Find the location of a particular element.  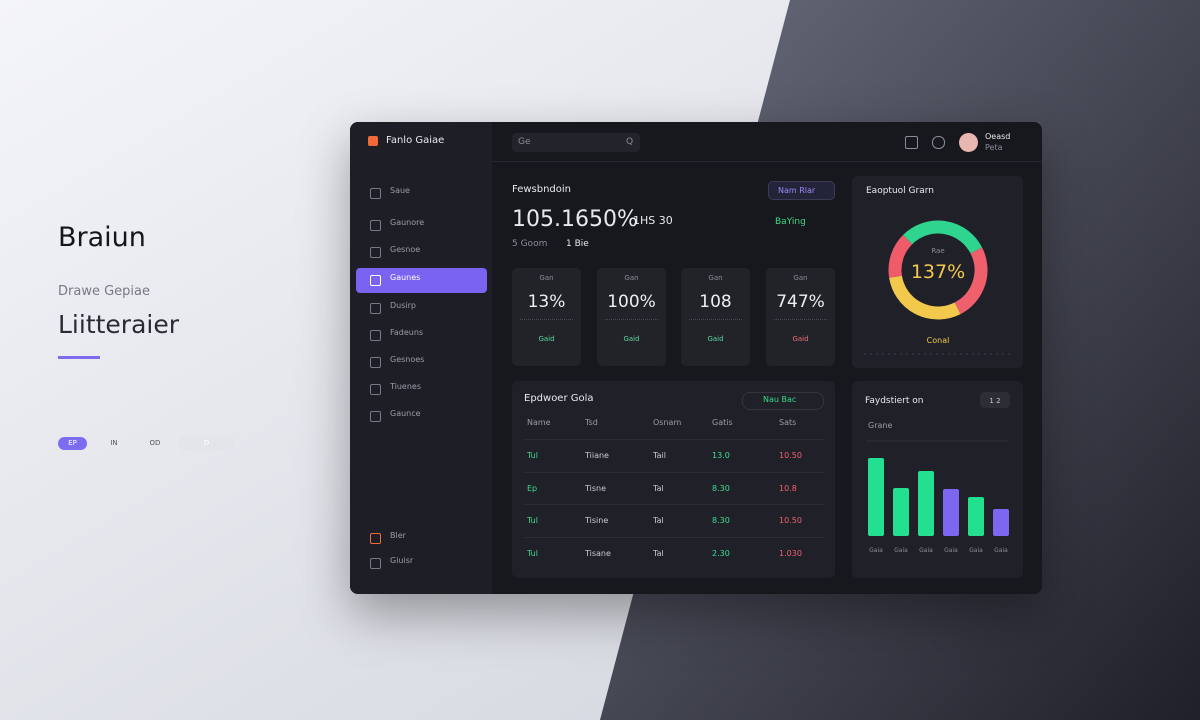

table-action: Nau Bac is located at coordinates (780, 399).